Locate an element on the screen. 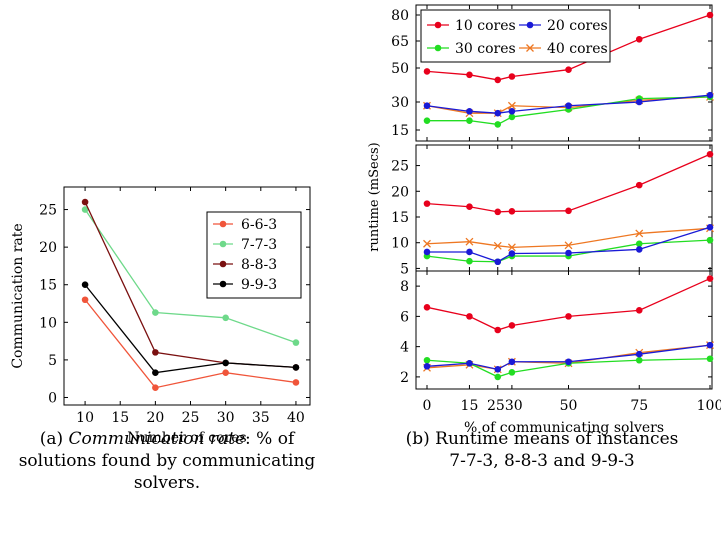  caption-a-line2: solutions found by communicating is located at coordinates (167, 461).